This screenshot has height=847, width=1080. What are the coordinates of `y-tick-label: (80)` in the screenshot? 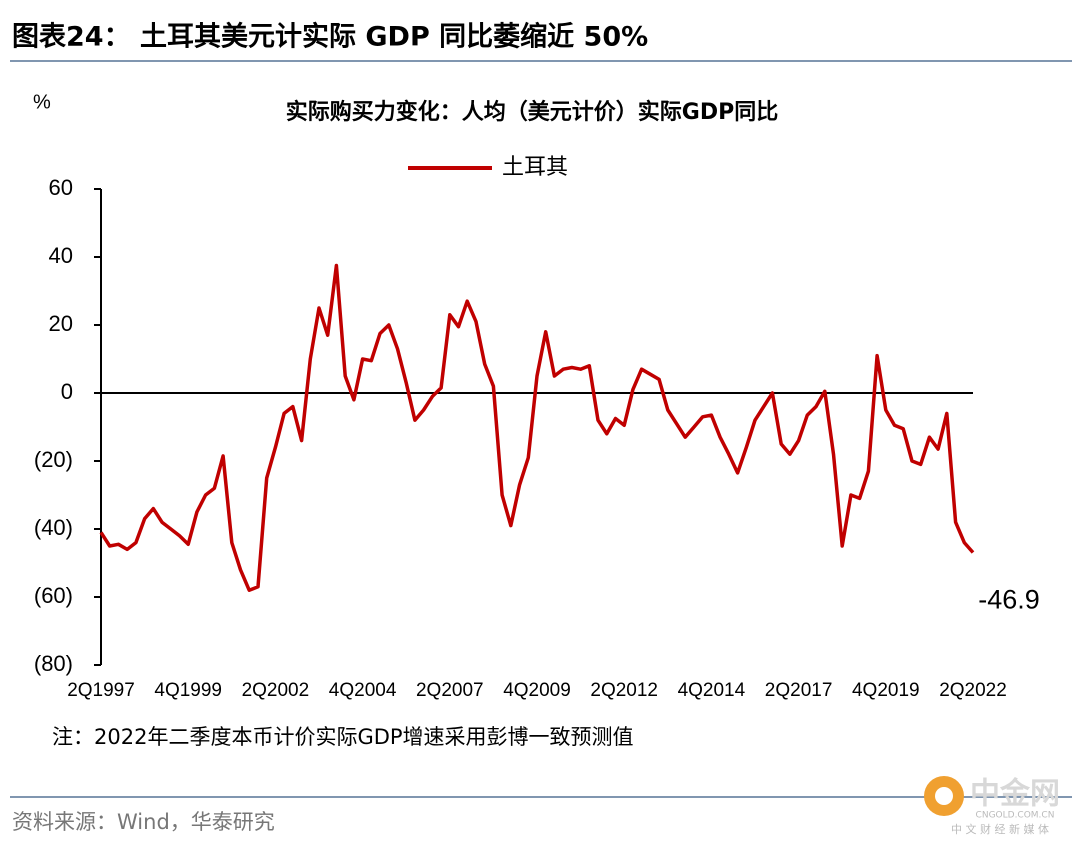 It's located at (53, 663).